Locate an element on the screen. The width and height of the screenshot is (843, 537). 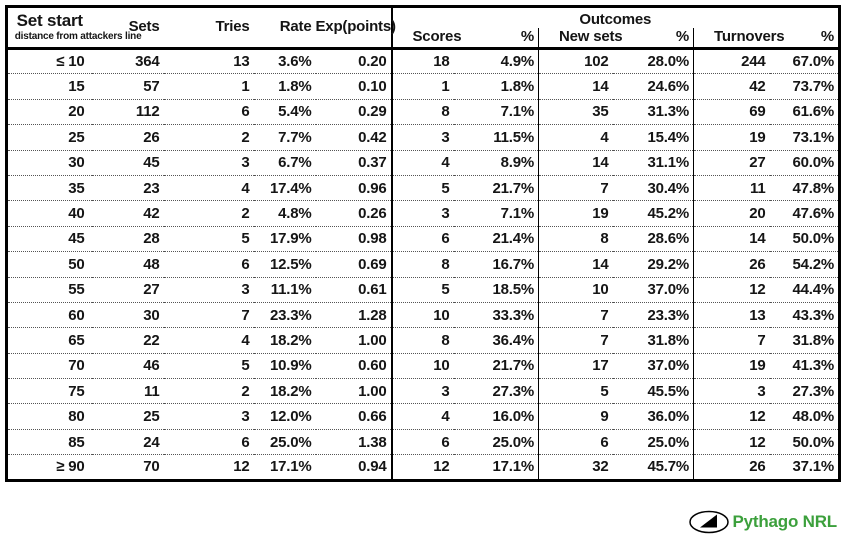
cell-set-start: 70 is located at coordinates (49, 365).